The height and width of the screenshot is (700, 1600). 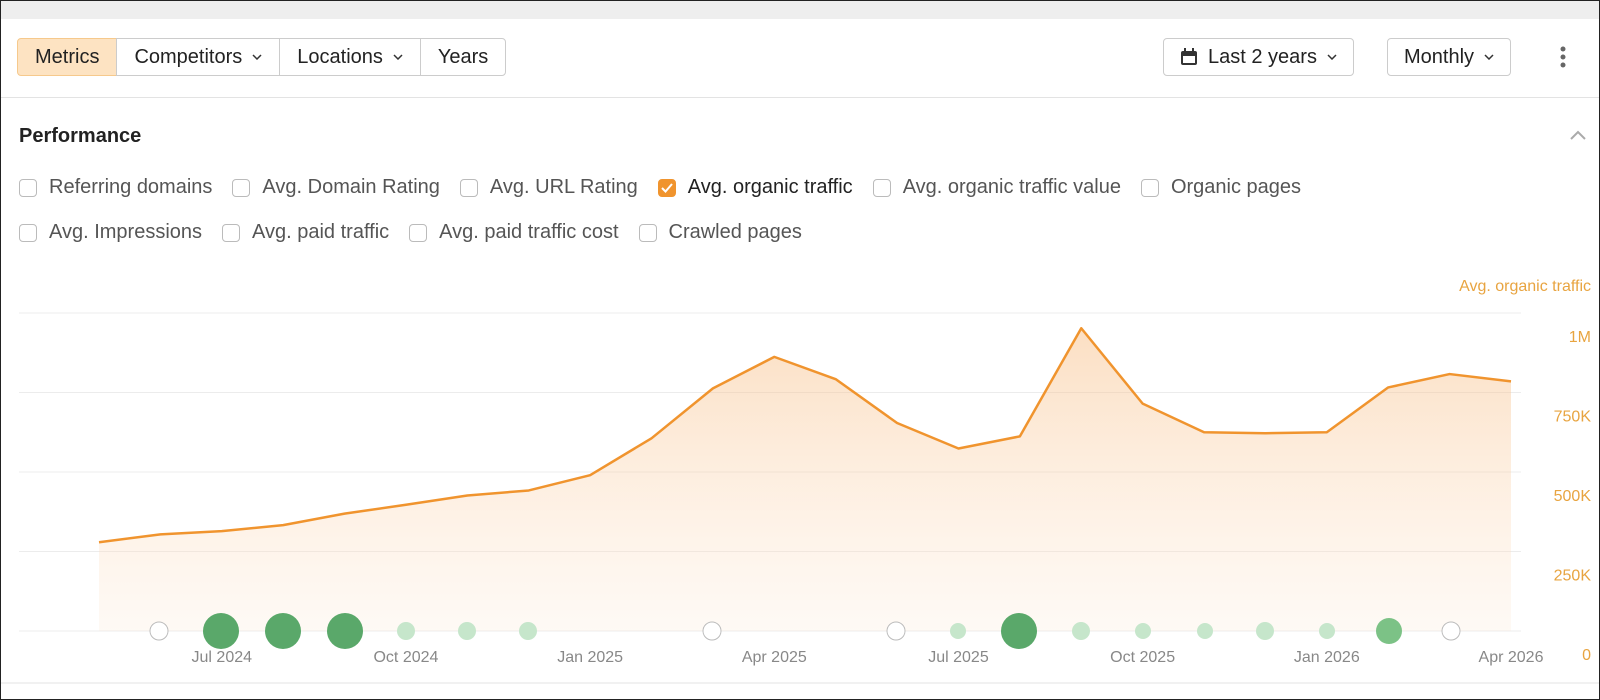 I want to click on tab-label: Years, so click(x=463, y=56).